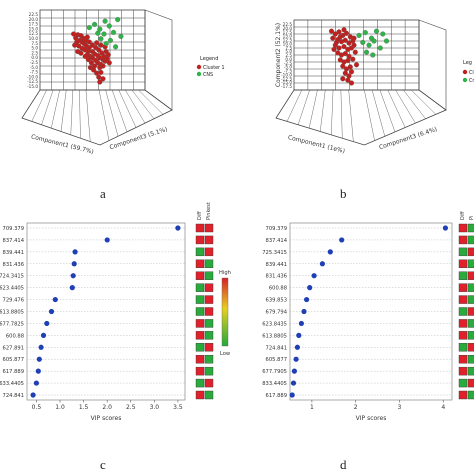 This screenshot has width=474, height=474. I want to click on x-tick-label: 2, so click(356, 407).